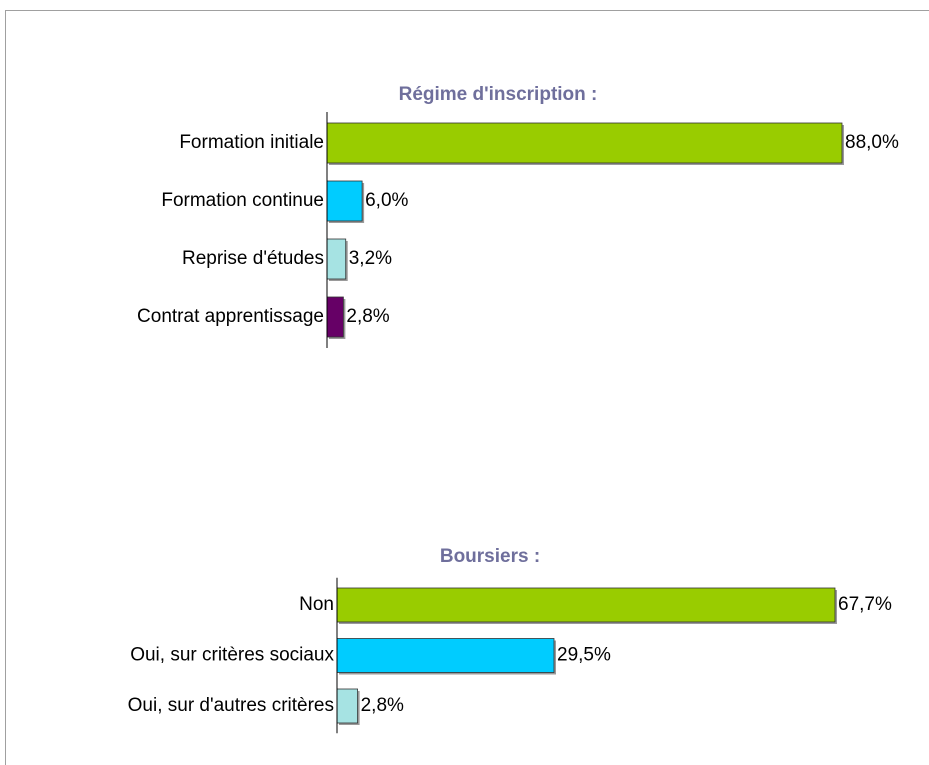 The image size is (929, 765). What do you see at coordinates (242, 200) in the screenshot?
I see `category-label: Formation continue` at bounding box center [242, 200].